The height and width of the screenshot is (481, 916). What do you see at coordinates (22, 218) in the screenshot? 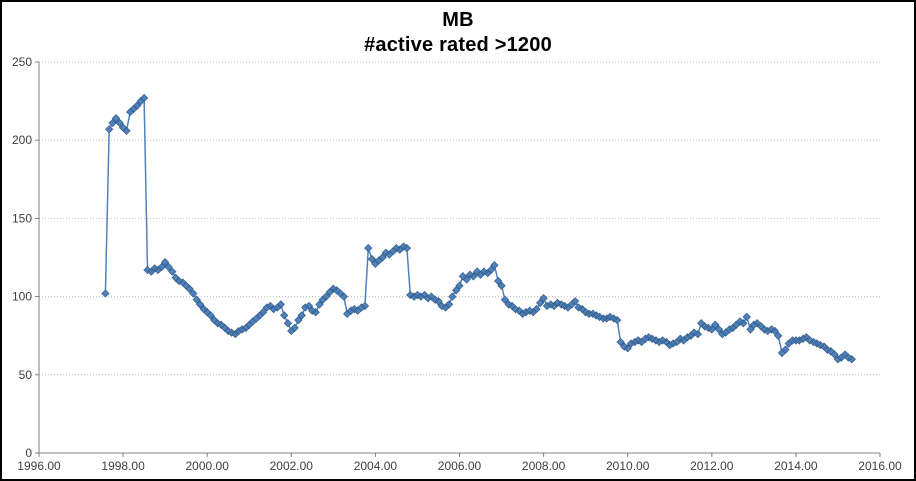
I see `y-tick-label: 150` at bounding box center [22, 218].